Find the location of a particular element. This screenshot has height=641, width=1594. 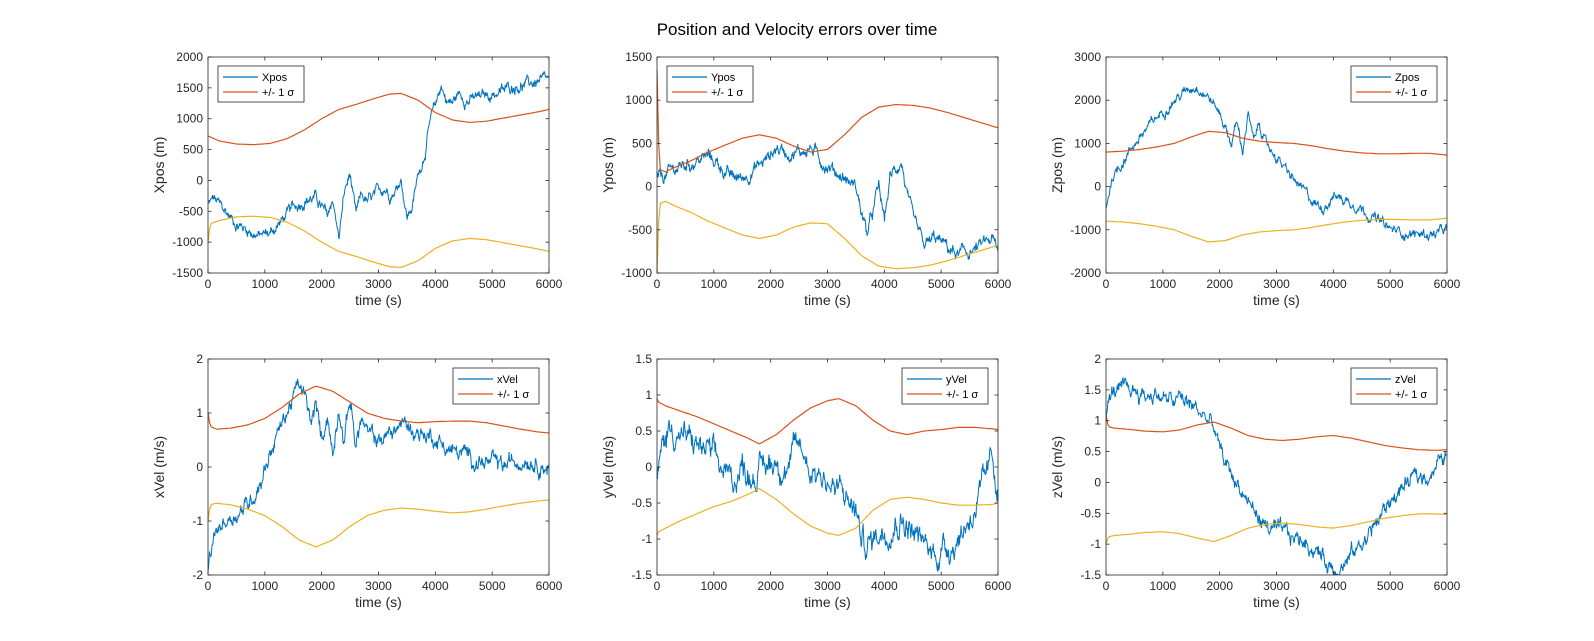

zvel-xtick-label: 3000 is located at coordinates (1276, 586).